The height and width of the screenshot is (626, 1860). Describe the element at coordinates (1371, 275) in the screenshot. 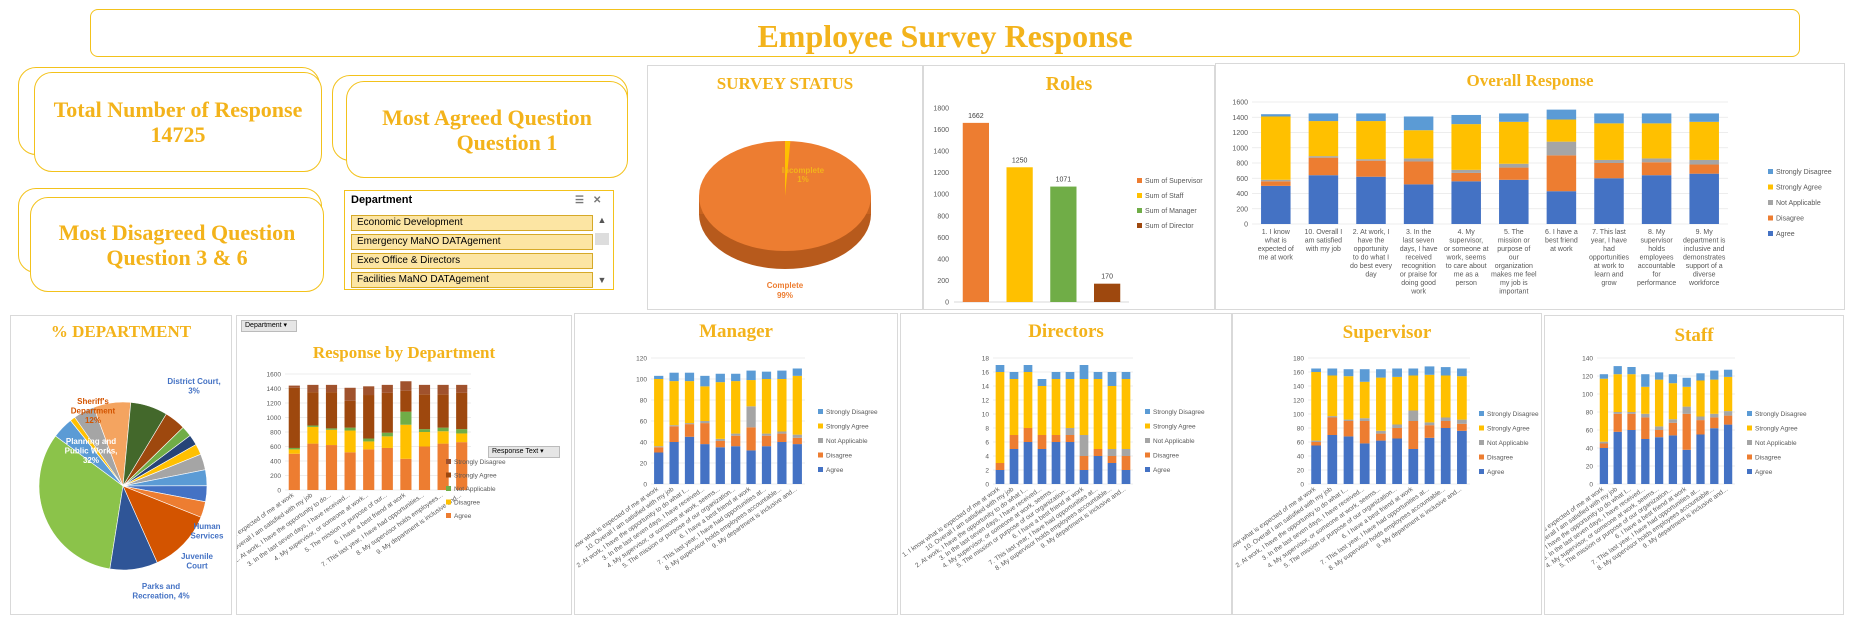

I see `x-tick-label-line: day` at that location.